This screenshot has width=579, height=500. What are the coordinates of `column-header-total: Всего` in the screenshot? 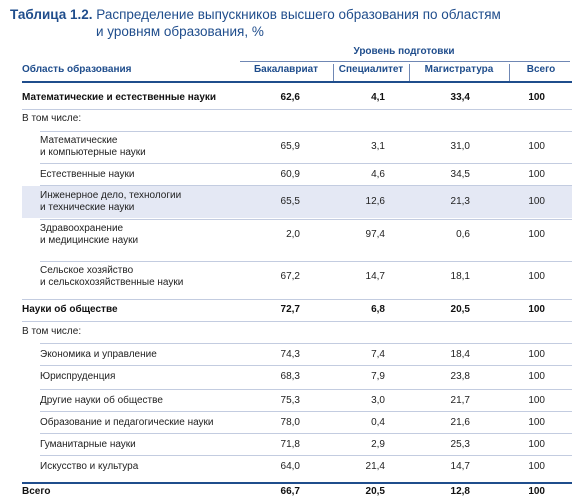 It's located at (541, 72).